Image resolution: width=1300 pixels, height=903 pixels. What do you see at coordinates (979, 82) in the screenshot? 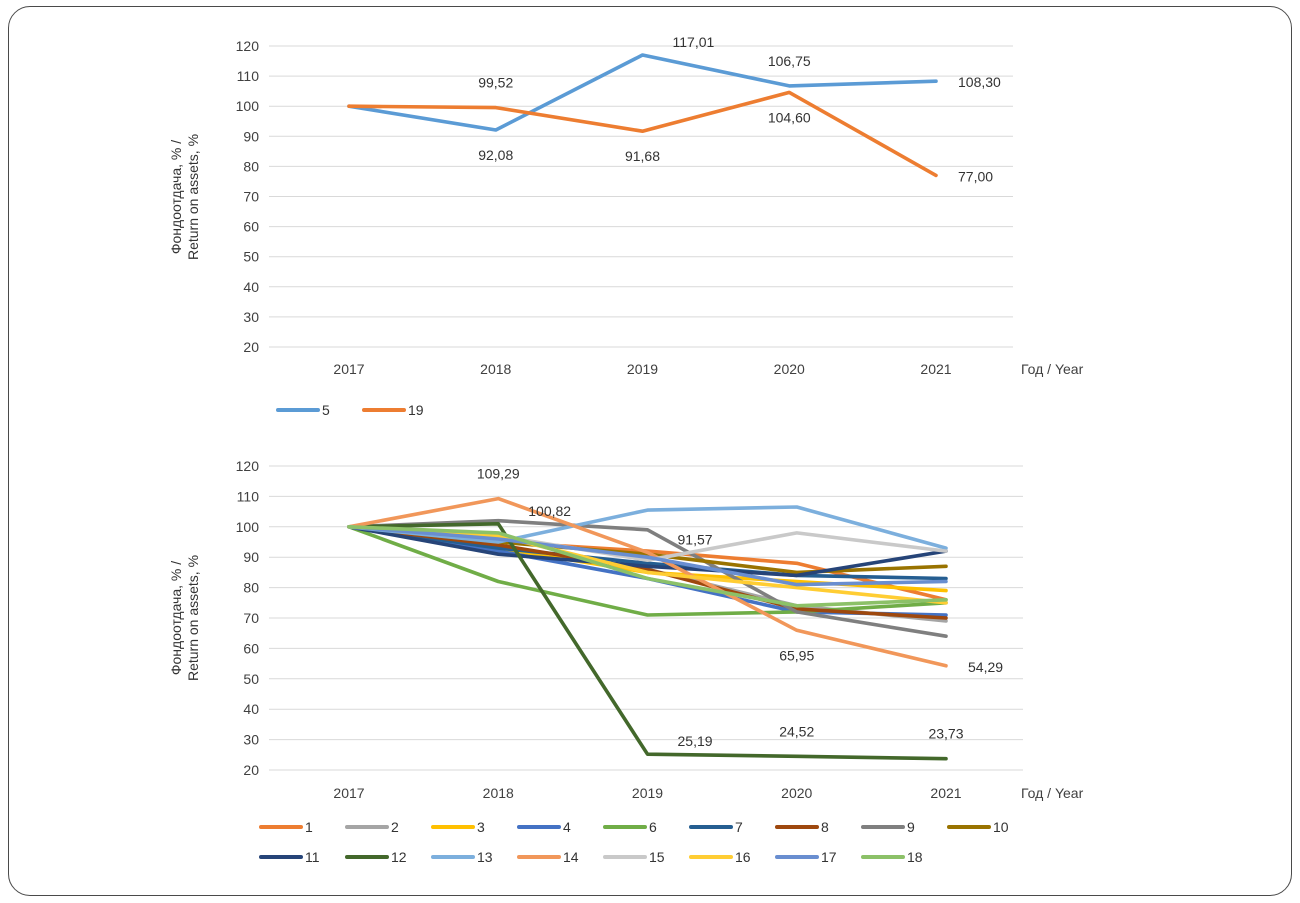
I see `data-label: 108,30` at bounding box center [979, 82].